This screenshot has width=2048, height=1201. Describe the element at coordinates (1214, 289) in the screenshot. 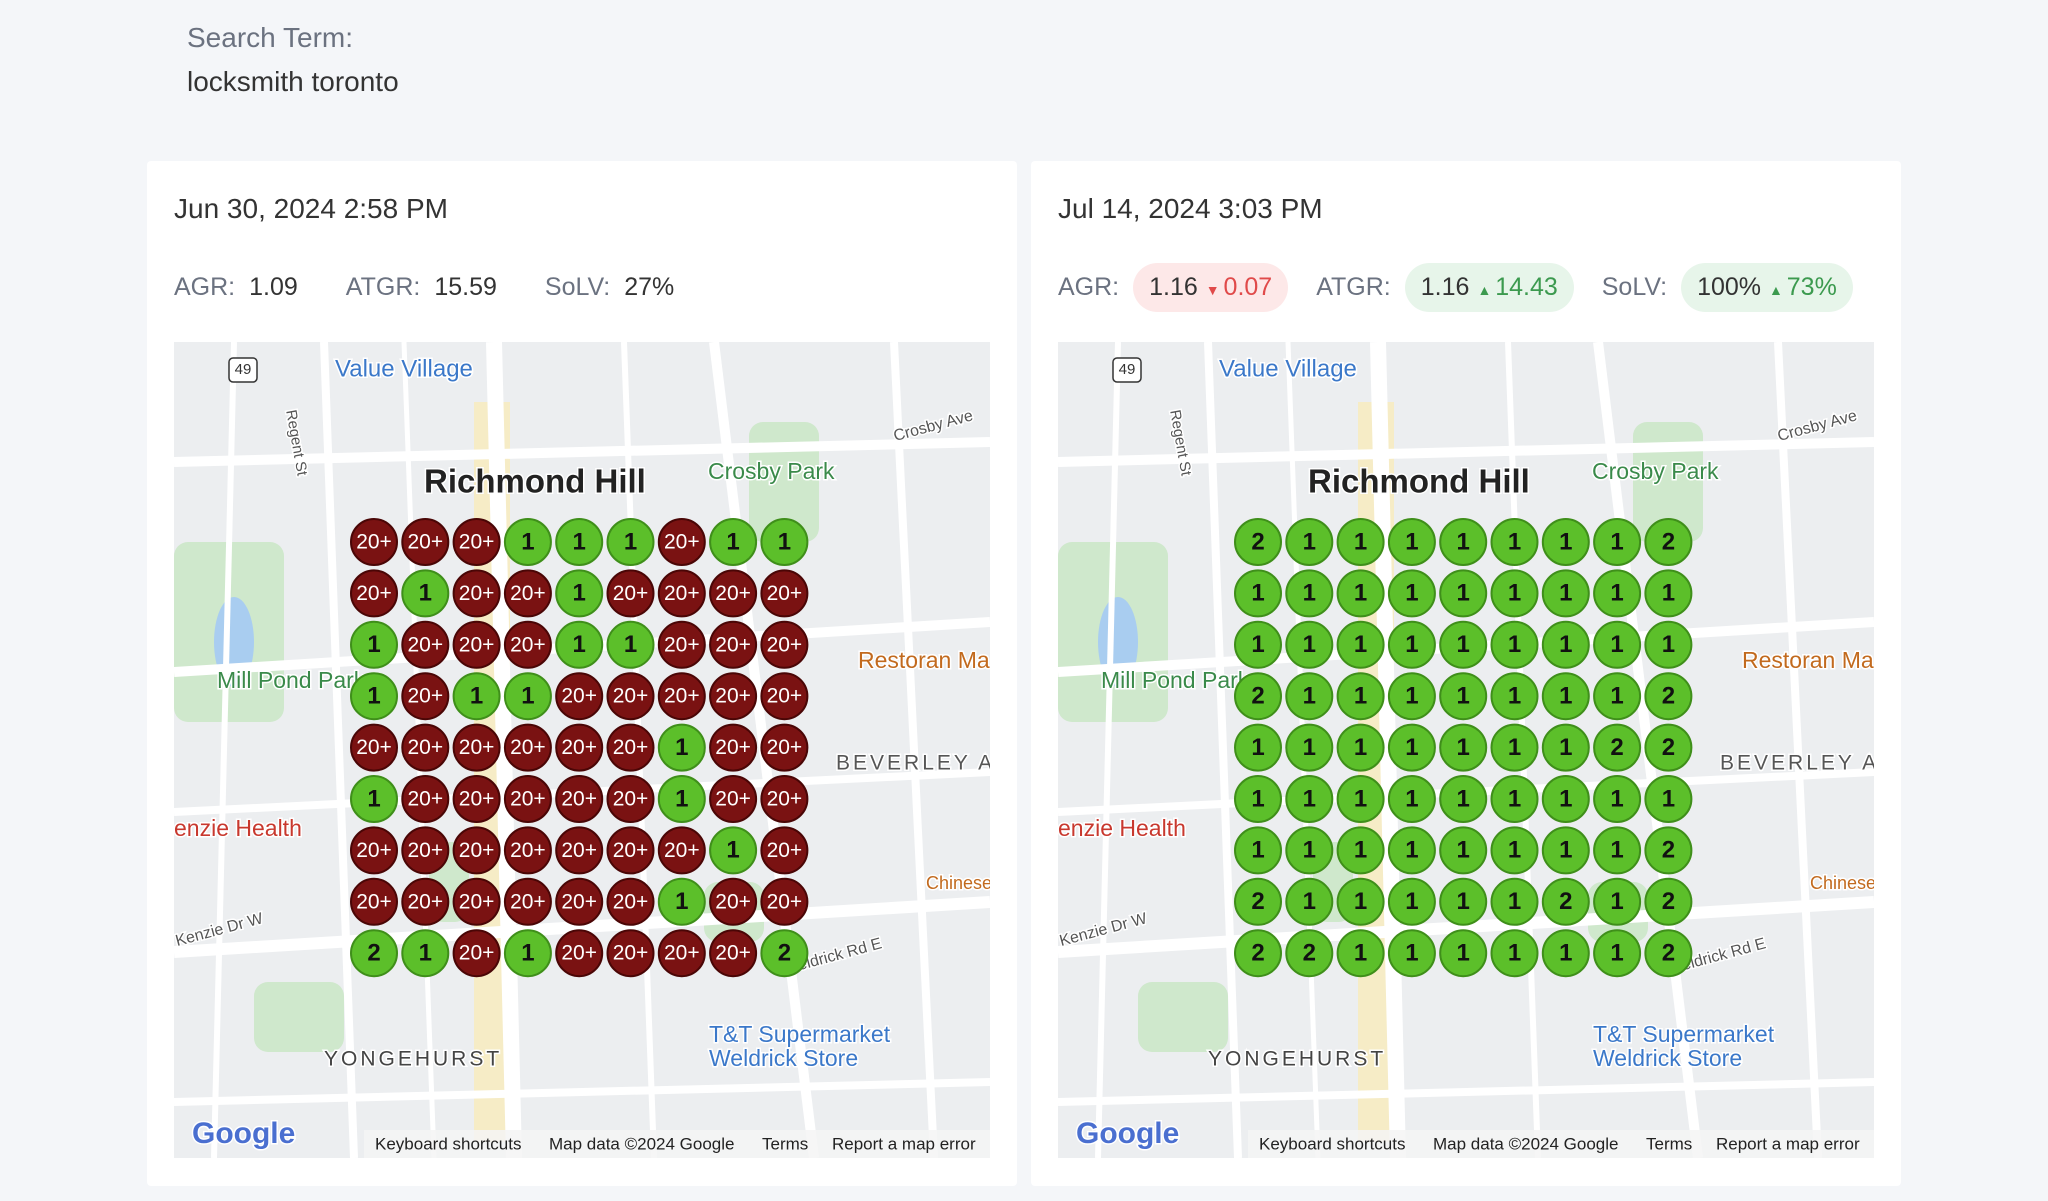

I see `change-arrow: ▼` at that location.